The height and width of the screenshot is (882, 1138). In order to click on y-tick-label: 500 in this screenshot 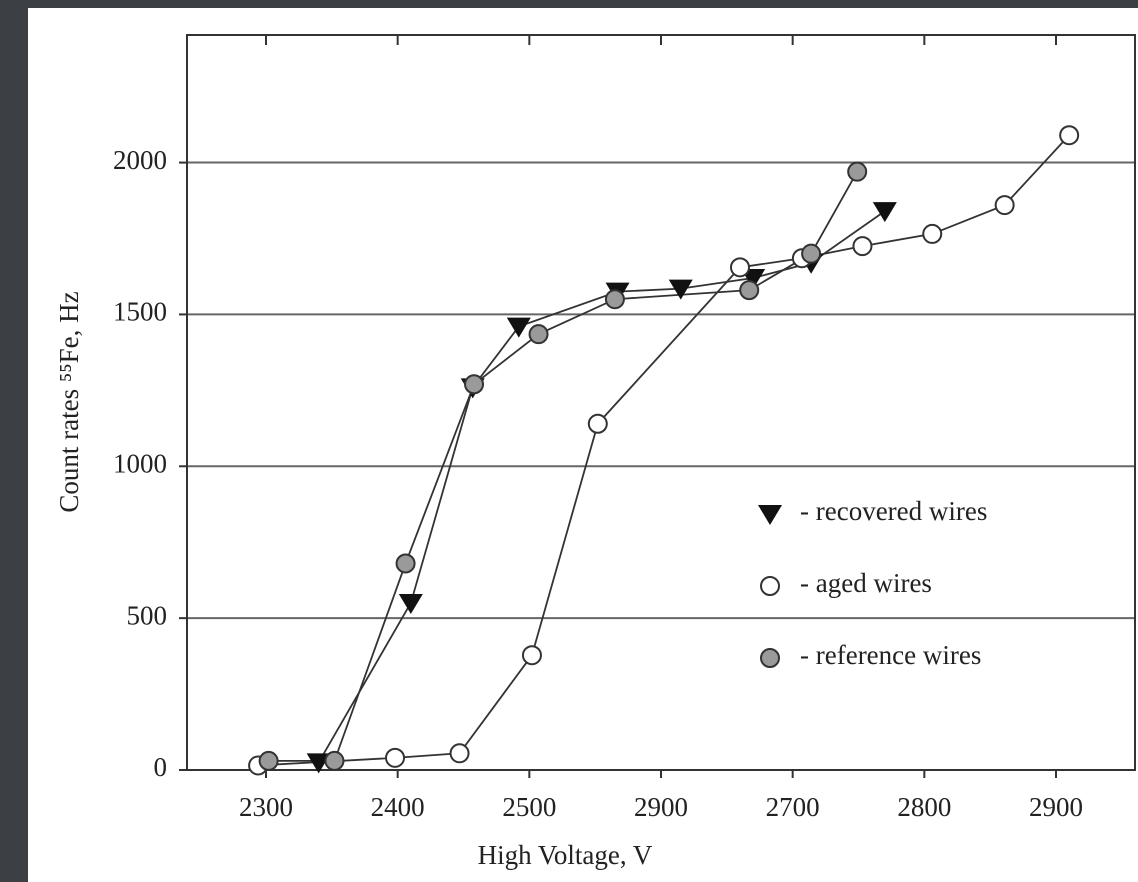, I will do `click(147, 615)`.